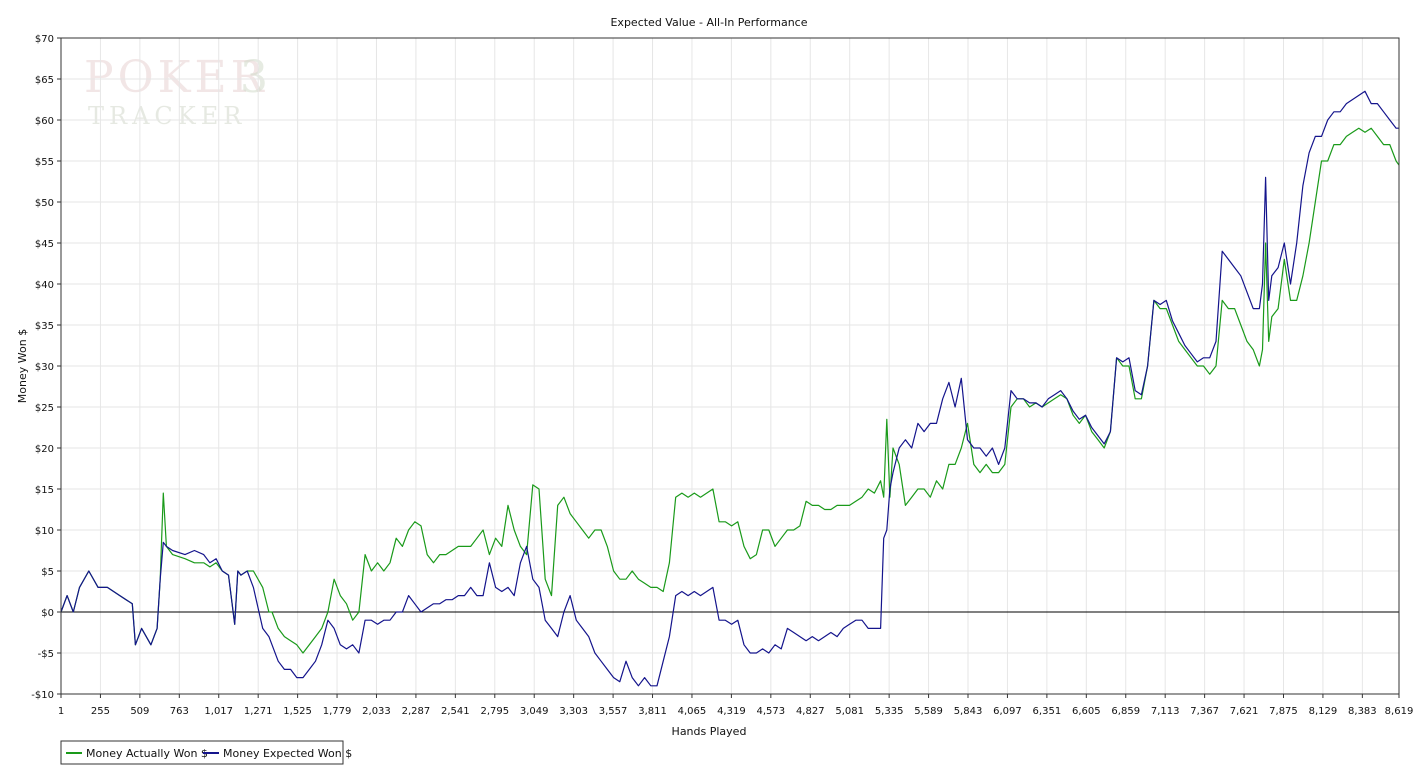 The height and width of the screenshot is (780, 1420). I want to click on y-tick-label: -$5, so click(46, 654).